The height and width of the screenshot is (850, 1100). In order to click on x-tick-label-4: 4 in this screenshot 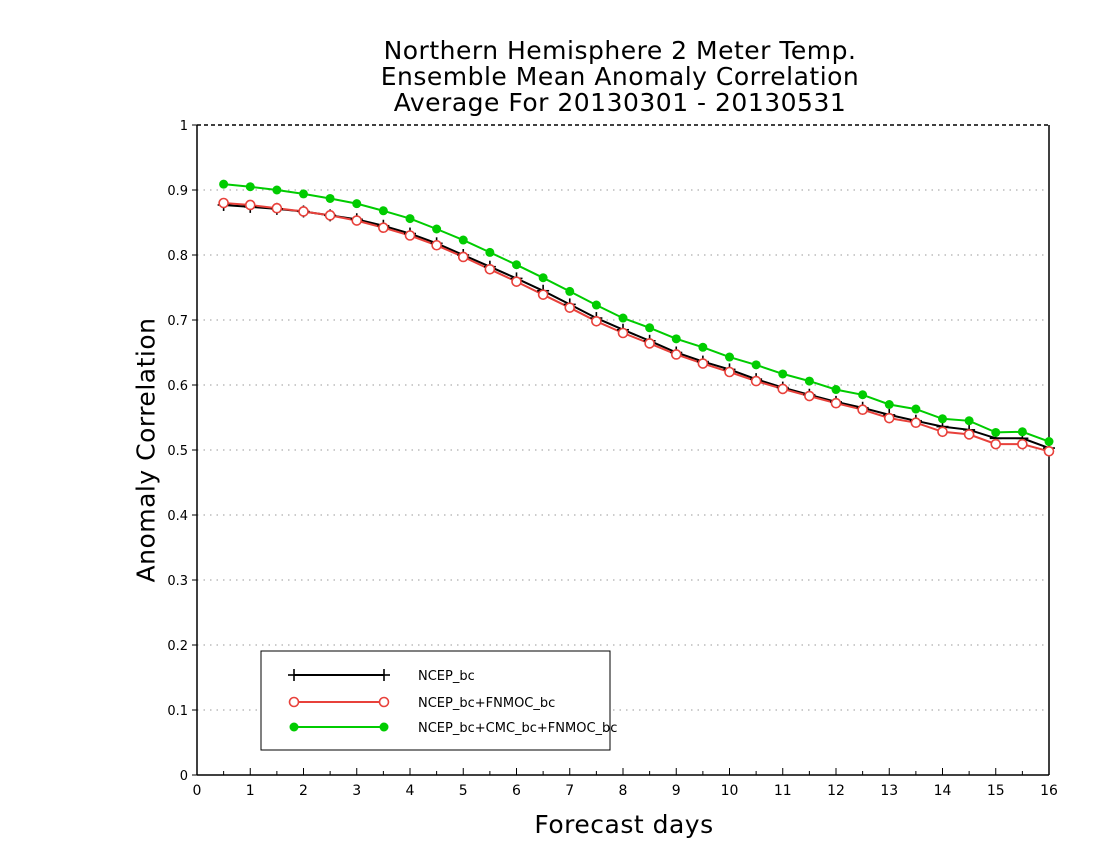, I will do `click(410, 791)`.